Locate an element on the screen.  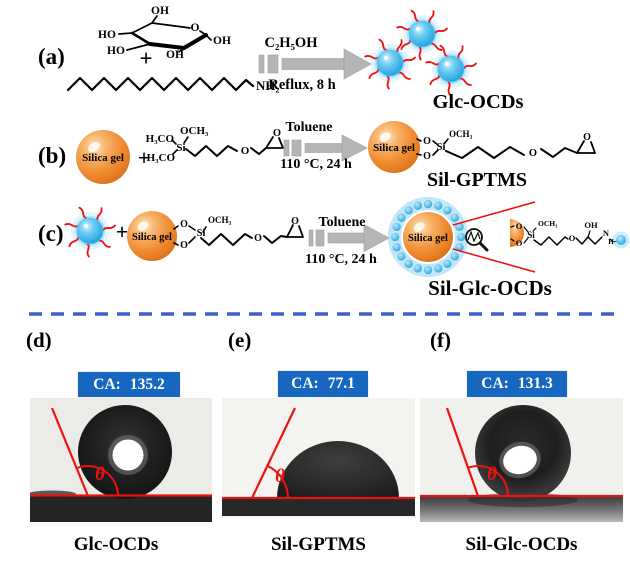
grafted-chain-zoom: O O Si OCH₃ O OH N H is located at coordinates (570, 234).